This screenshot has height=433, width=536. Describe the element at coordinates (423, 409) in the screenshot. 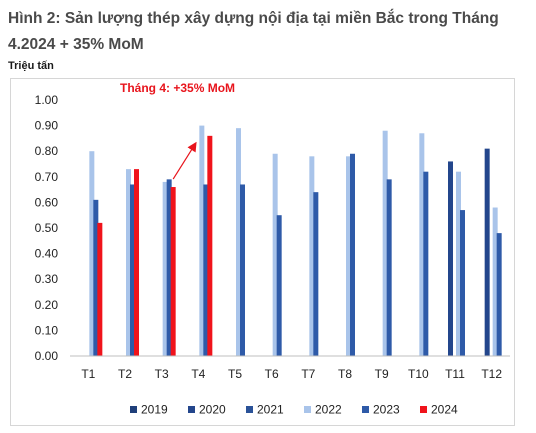

I see `legend-swatch-2024` at that location.